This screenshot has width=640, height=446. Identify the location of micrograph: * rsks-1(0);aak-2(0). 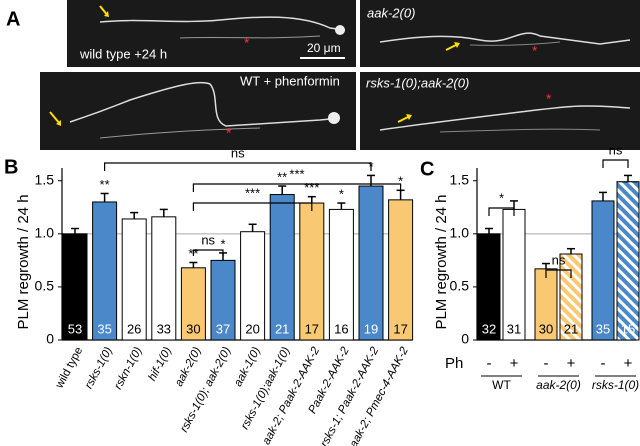
(500, 111).